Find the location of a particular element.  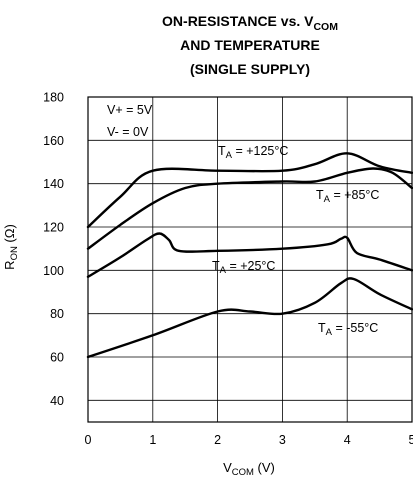

y-tick-label: 160 is located at coordinates (53, 141).